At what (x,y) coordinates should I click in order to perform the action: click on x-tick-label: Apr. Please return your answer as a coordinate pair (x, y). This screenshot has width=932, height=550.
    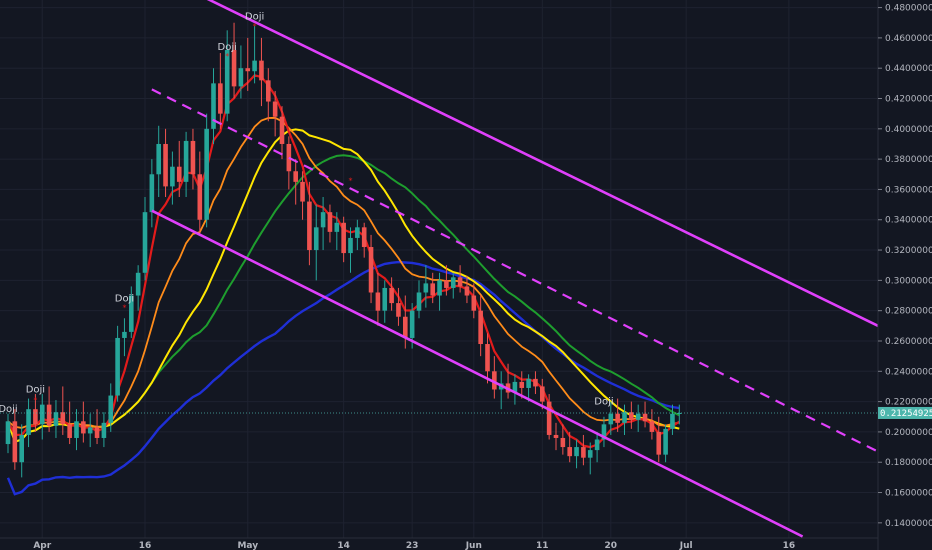
    Looking at the image, I should click on (42, 545).